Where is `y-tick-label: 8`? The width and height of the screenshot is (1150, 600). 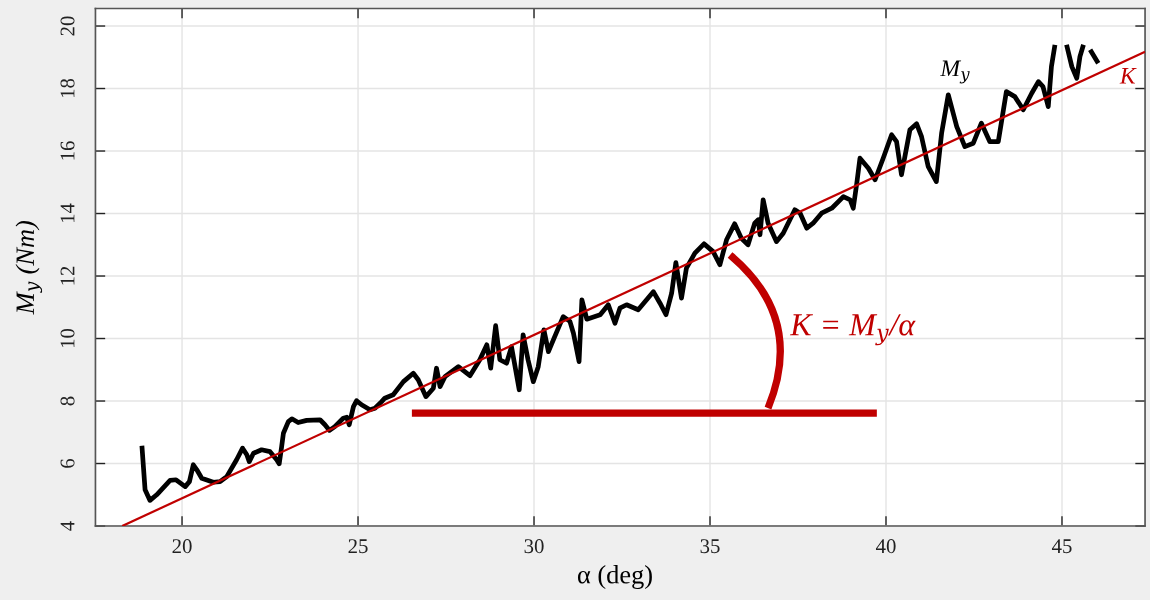 y-tick-label: 8 is located at coordinates (67, 401).